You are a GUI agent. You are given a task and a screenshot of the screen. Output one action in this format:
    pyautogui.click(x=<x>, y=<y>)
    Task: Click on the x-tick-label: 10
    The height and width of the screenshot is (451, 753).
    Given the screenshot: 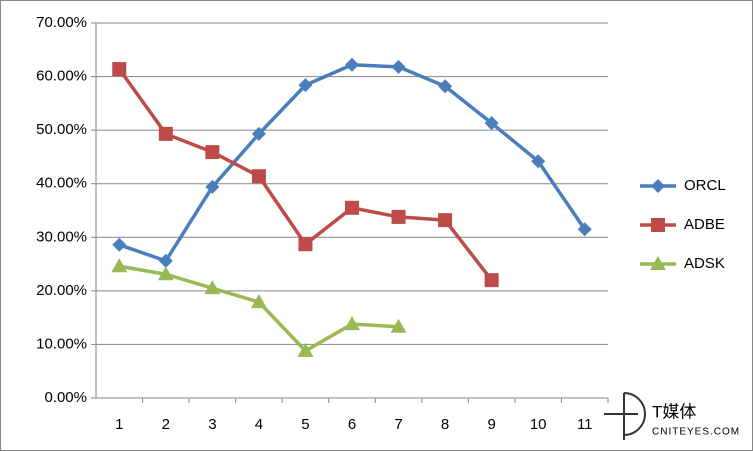 What is the action you would take?
    pyautogui.click(x=538, y=424)
    